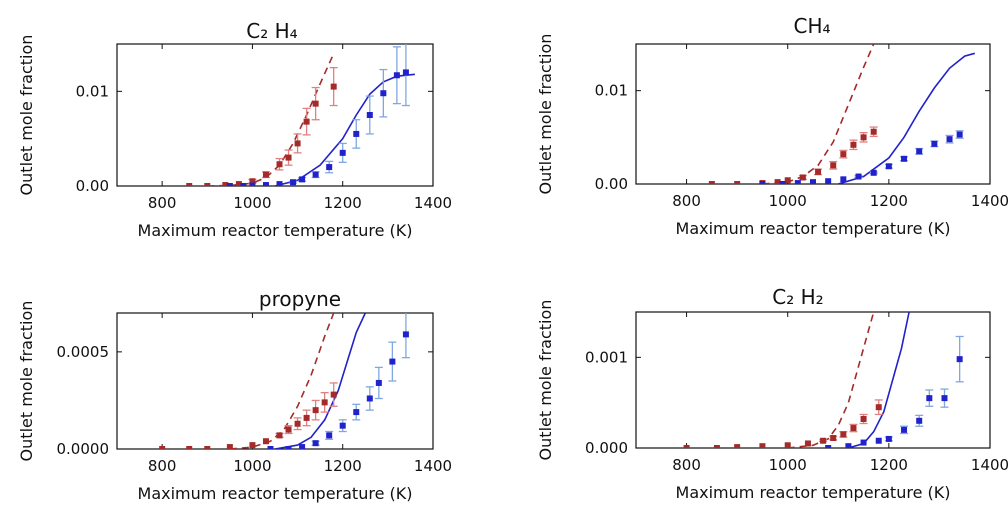  I want to click on y-tick-label: 0.0005, so click(83, 352).